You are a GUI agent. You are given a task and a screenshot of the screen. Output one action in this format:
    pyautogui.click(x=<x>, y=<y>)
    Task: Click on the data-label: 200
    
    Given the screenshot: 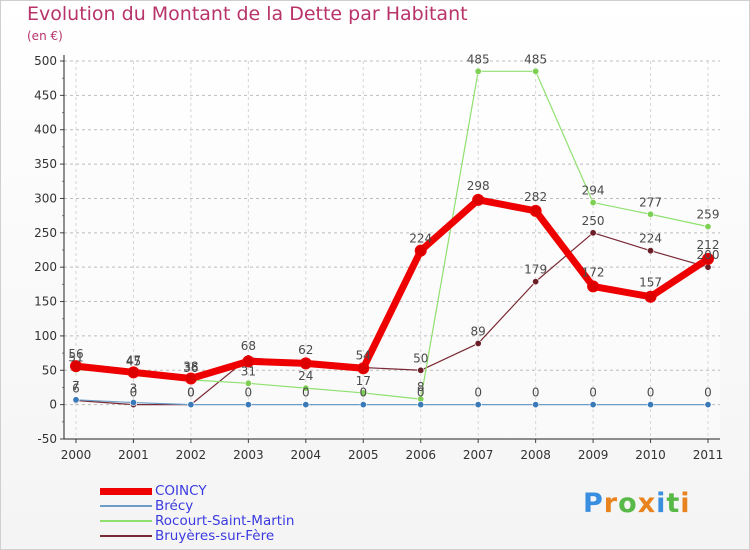 What is the action you would take?
    pyautogui.click(x=708, y=255)
    